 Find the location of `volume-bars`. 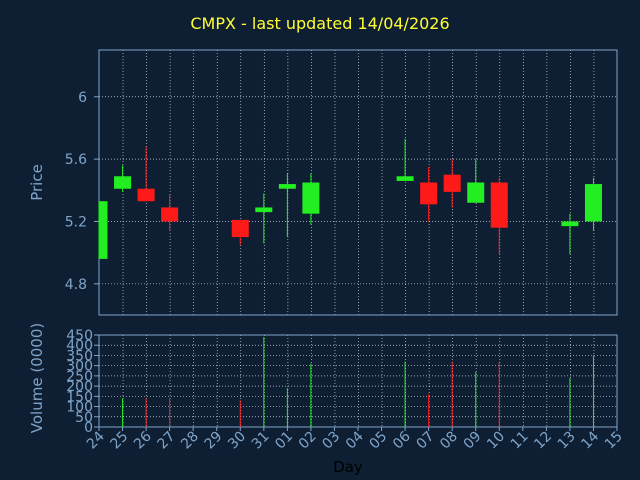

volume-bars is located at coordinates (358, 382).